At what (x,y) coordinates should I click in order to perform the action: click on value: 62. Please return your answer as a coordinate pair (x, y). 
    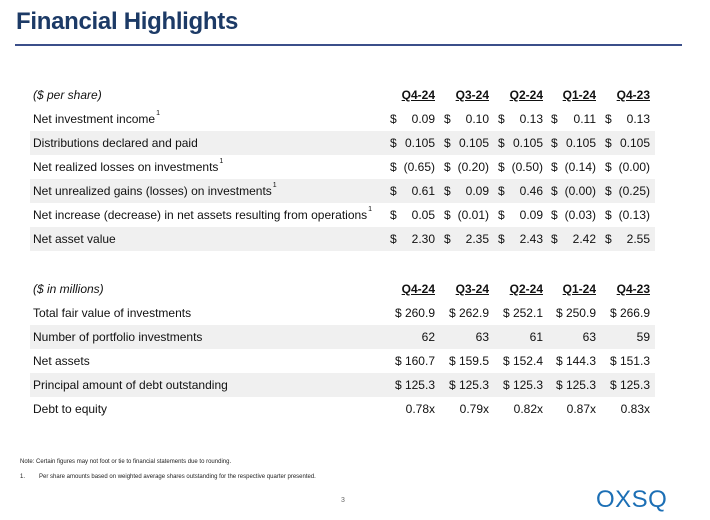
    Looking at the image, I should click on (428, 337).